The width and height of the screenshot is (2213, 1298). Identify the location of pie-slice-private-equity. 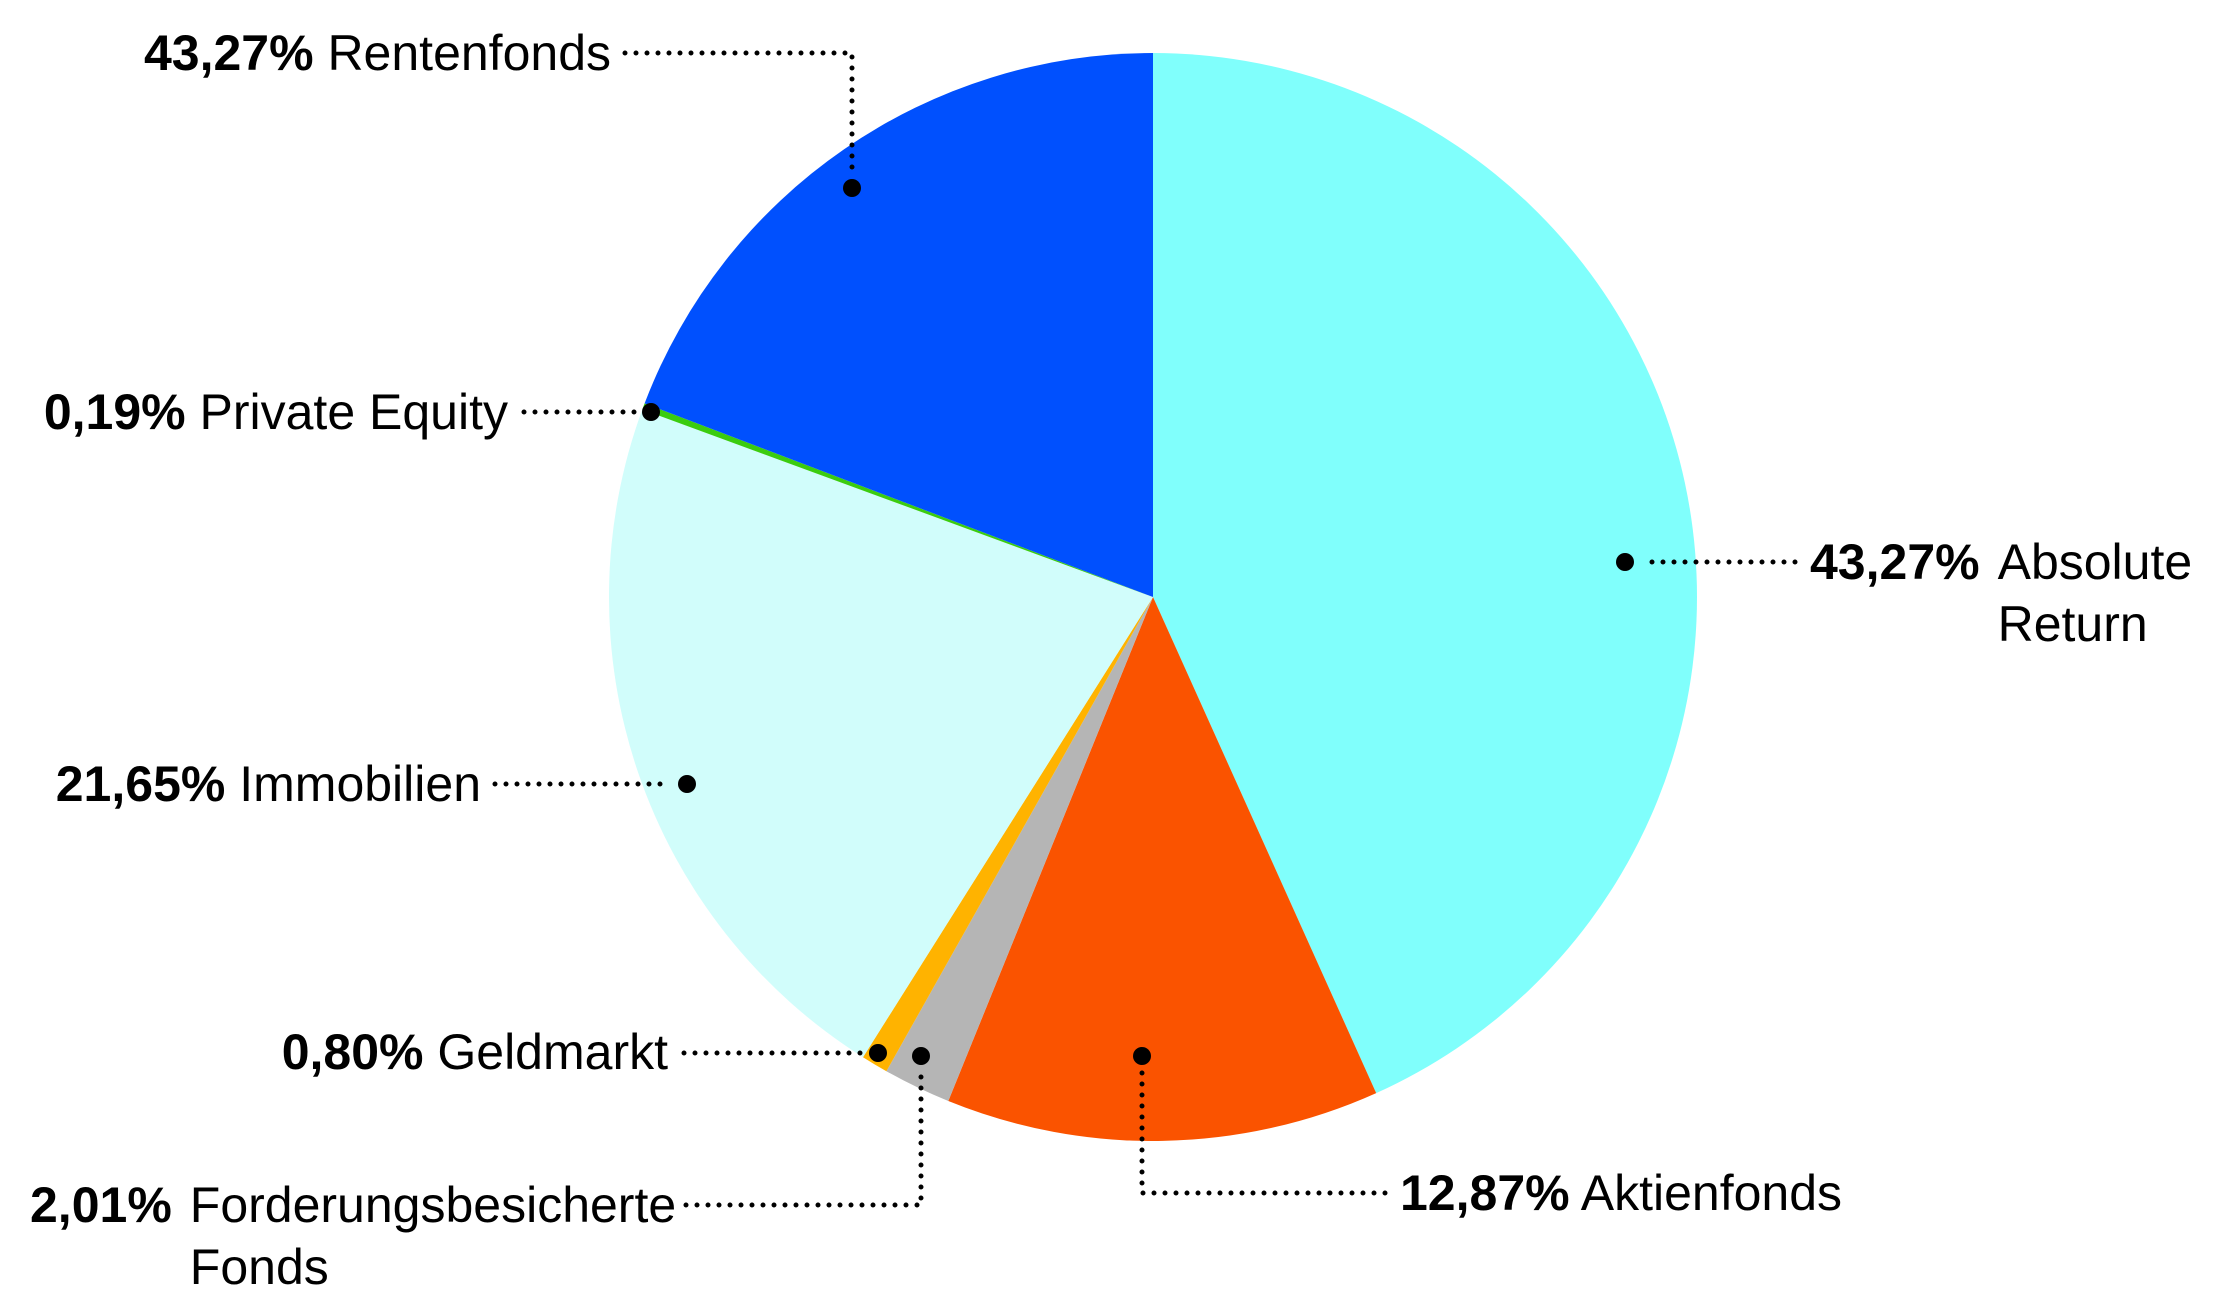
(897, 500).